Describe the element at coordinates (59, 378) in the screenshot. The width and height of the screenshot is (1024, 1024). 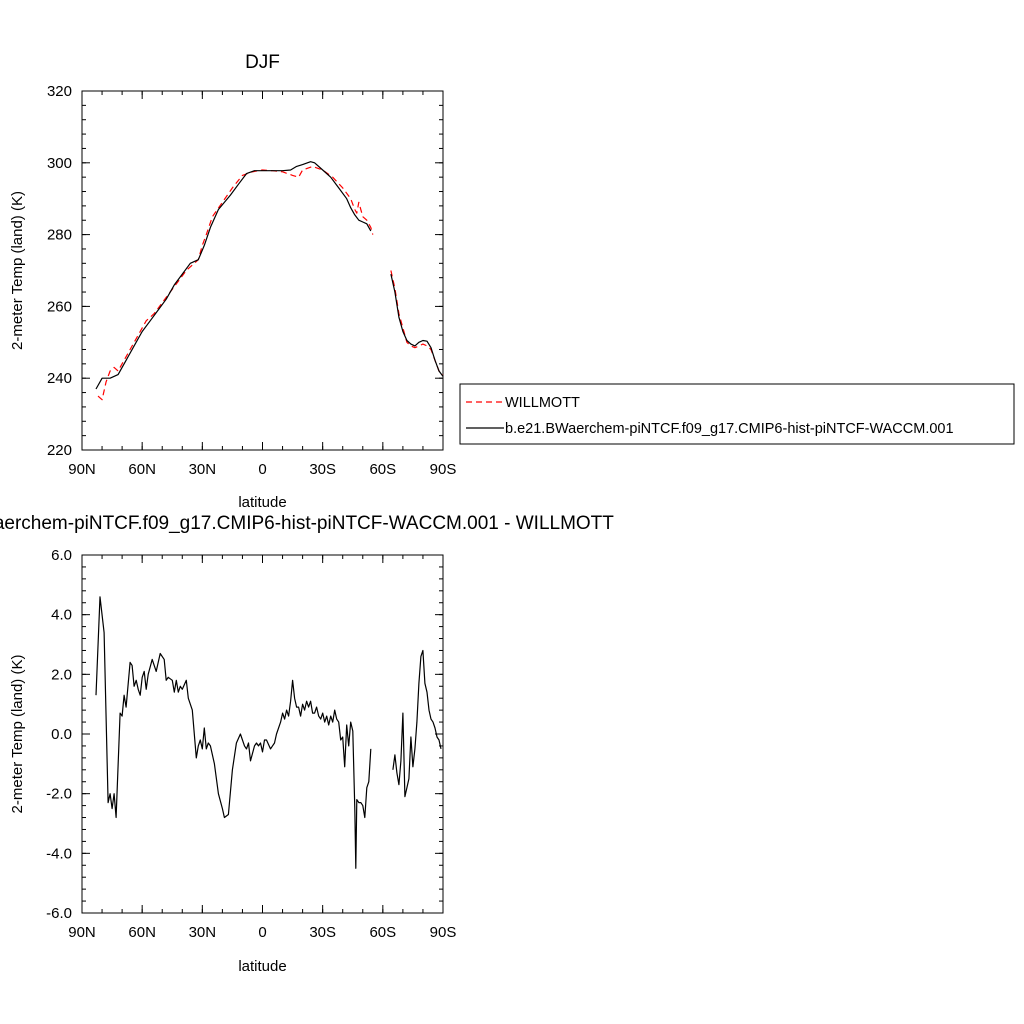
I see `y-tick-label: 240` at that location.